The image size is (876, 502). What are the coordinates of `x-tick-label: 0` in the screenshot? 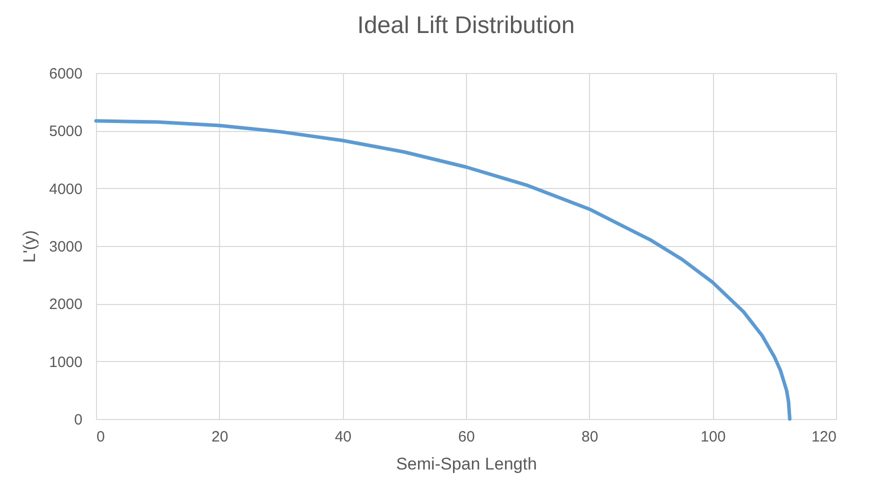 It's located at (100, 437).